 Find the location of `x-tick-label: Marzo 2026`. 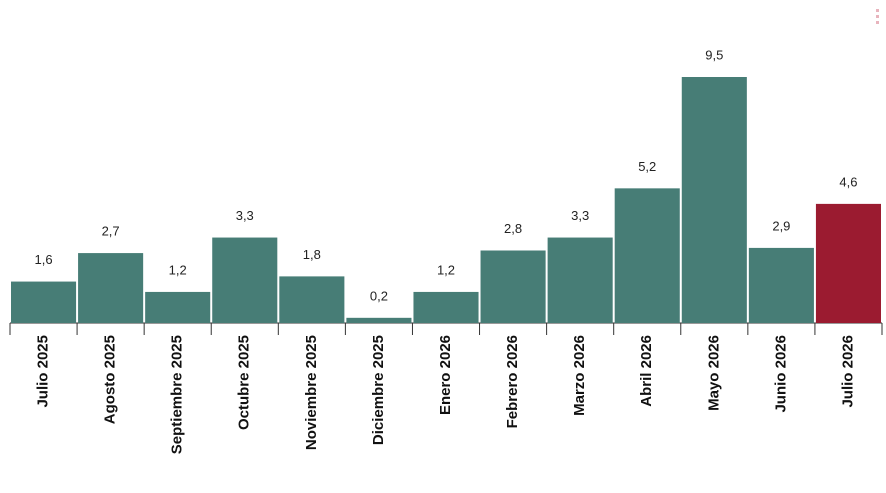

x-tick-label: Marzo 2026 is located at coordinates (579, 375).